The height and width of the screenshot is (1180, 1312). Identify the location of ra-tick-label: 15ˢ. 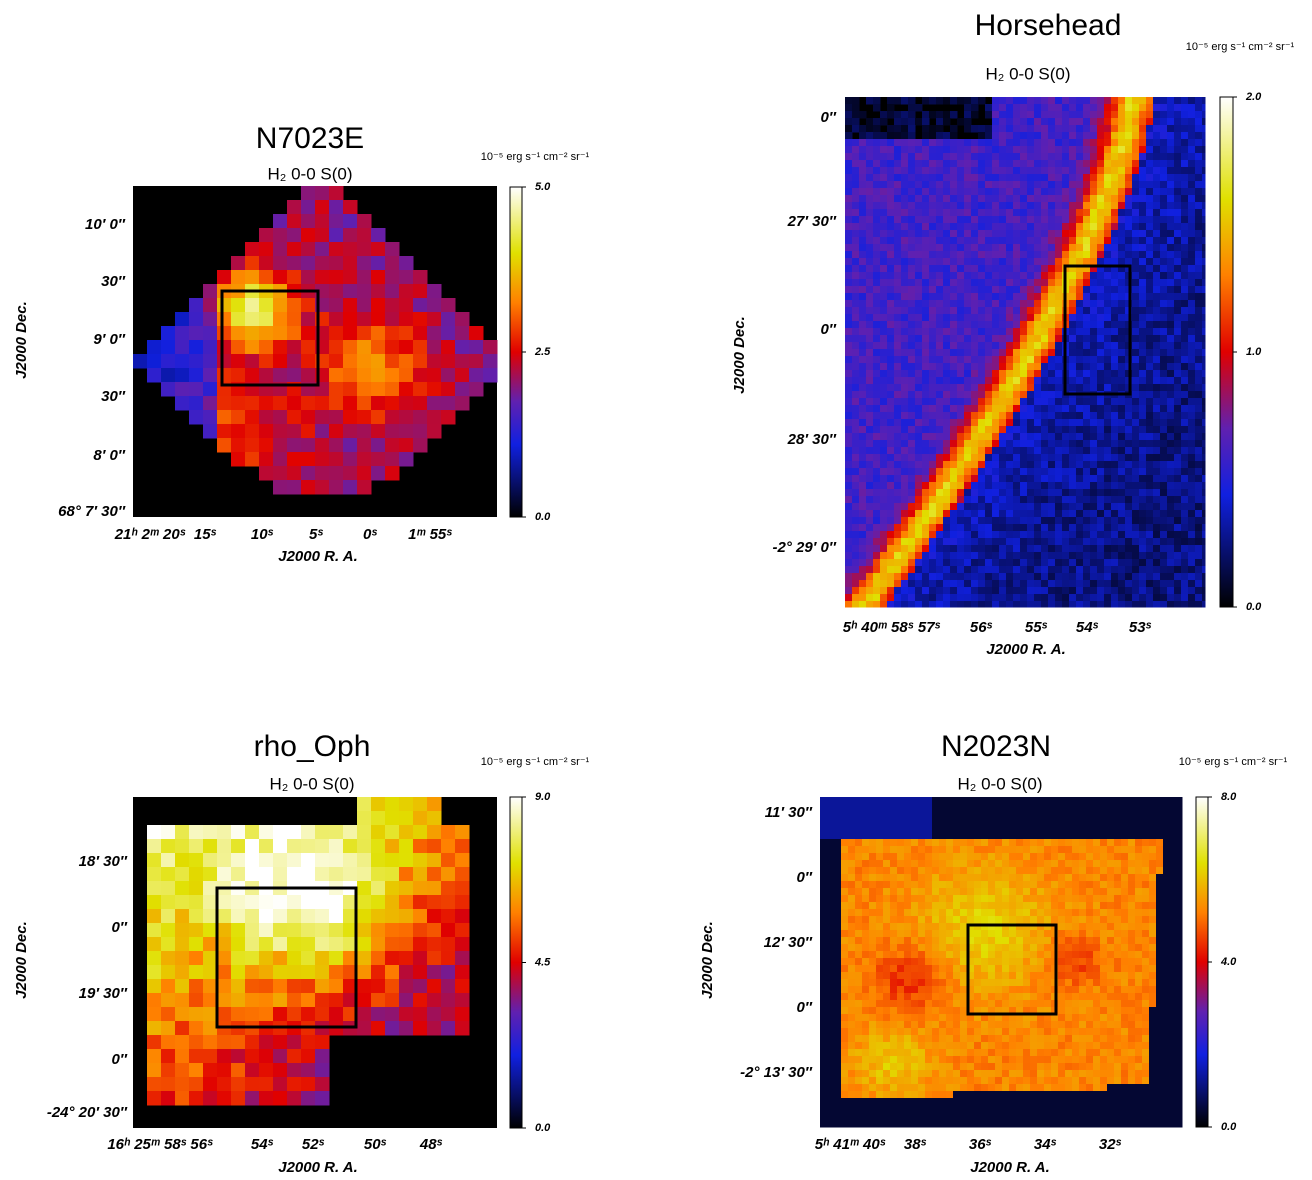
(205, 534).